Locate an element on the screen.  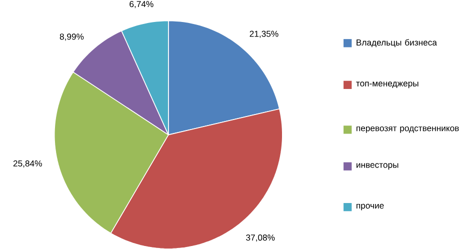
data-label: 8,99% is located at coordinates (72, 37).